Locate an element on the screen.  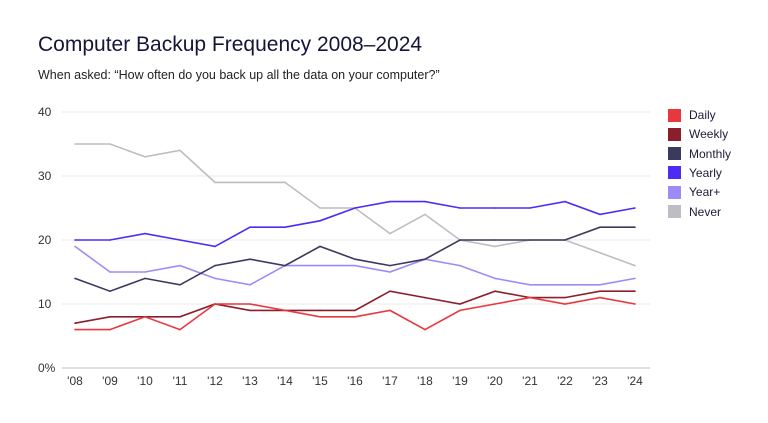
x-tick-label: '18 is located at coordinates (425, 381).